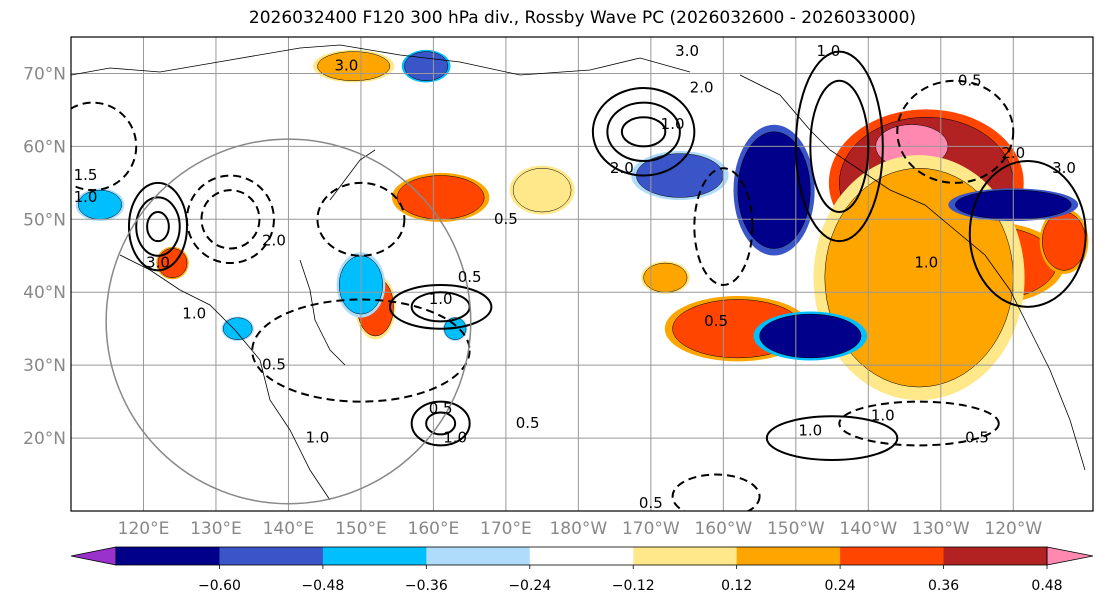 Image resolution: width=1105 pixels, height=604 pixels. Describe the element at coordinates (361, 529) in the screenshot. I see `lon-tick-label: 150°E` at that location.